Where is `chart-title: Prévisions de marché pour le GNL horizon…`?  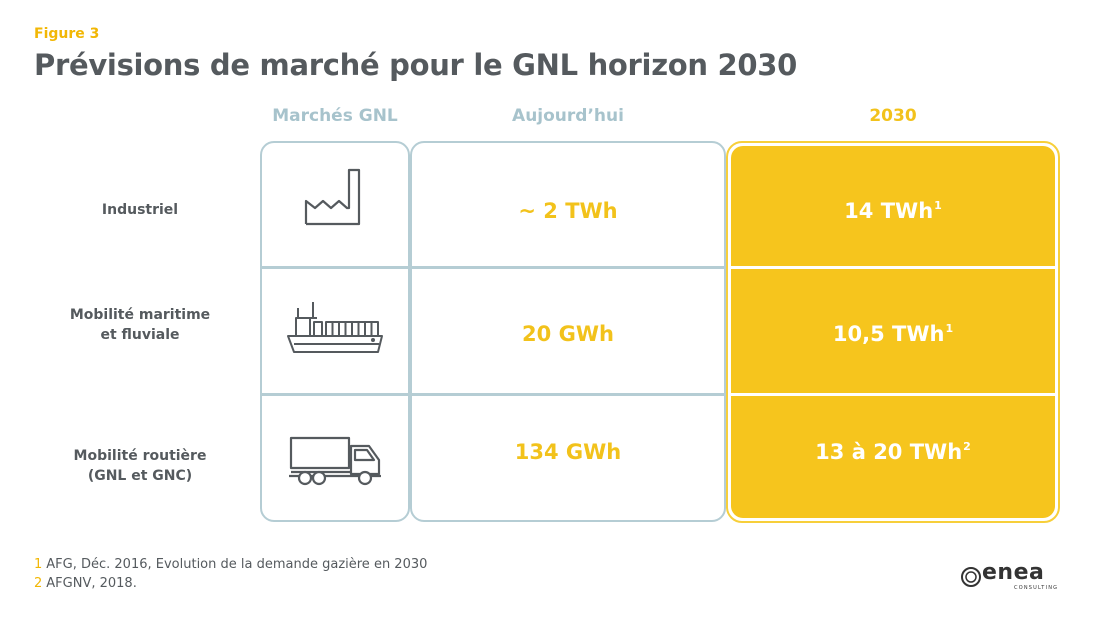 chart-title: Prévisions de marché pour le GNL horizon… is located at coordinates (416, 65).